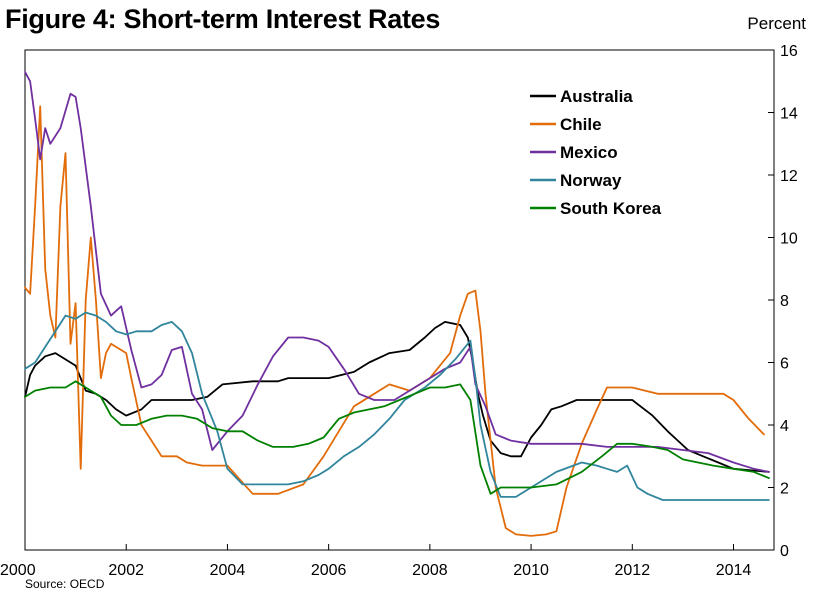 This screenshot has height=594, width=819. I want to click on x-axis: 2000 2002 2004 2006 2008 2010 2012 2014, so click(375, 561).